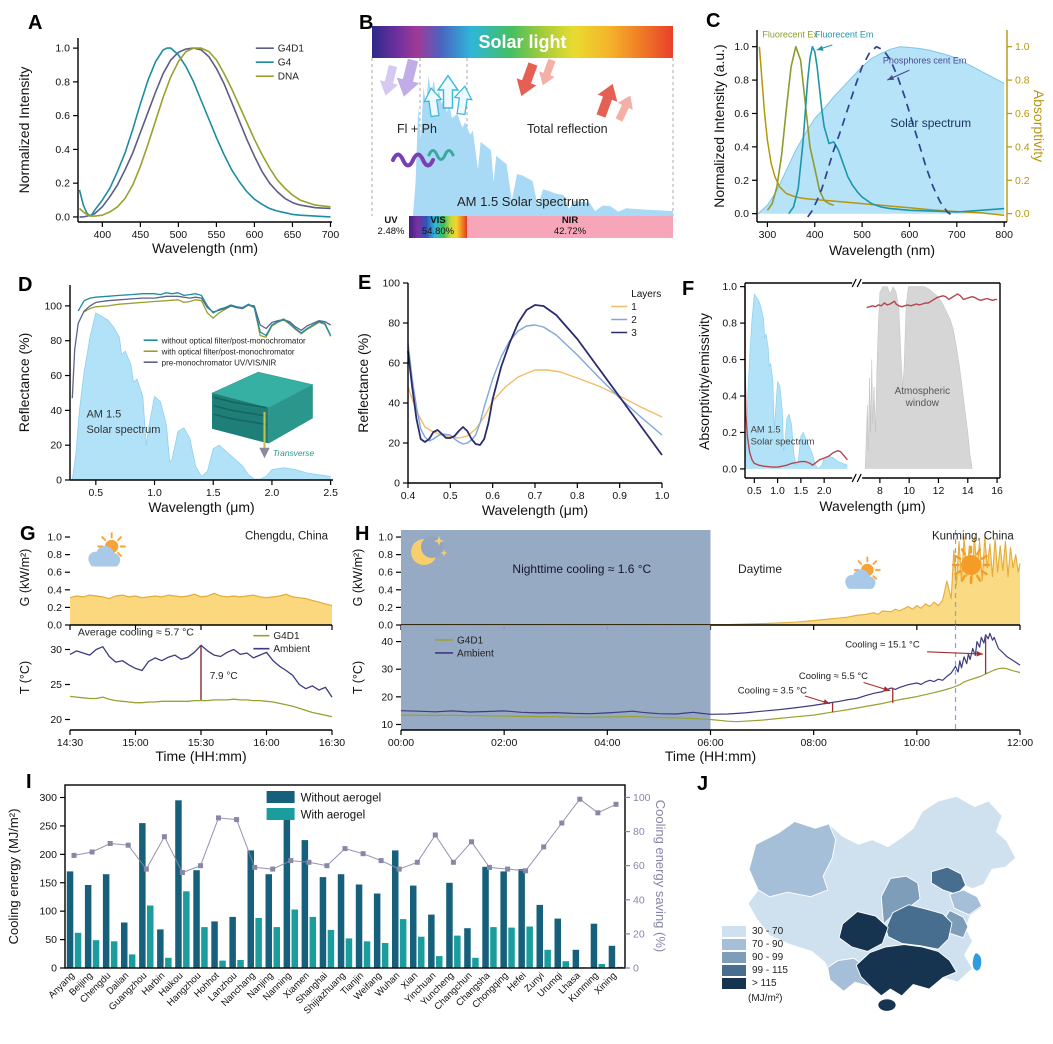 The width and height of the screenshot is (1053, 1044). Describe the element at coordinates (358, 677) in the screenshot. I see `panel-h-ylabel-bottom: T (°C)` at that location.